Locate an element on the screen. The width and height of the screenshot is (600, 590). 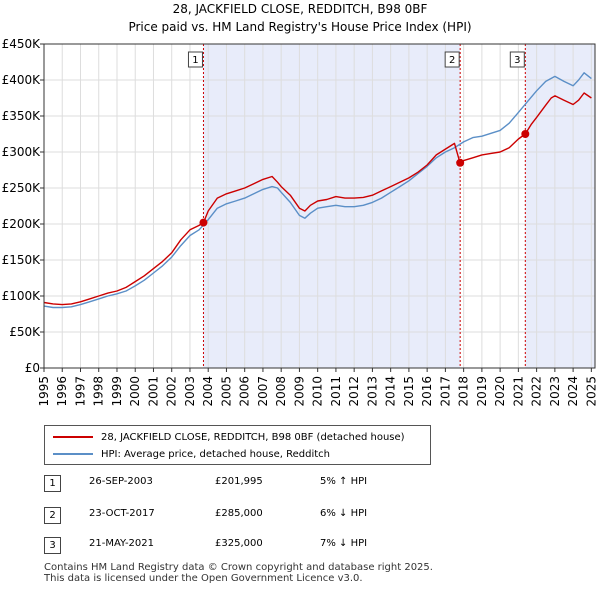
transaction-hpi-diff: 6% ↓ HPI is located at coordinates (344, 513).